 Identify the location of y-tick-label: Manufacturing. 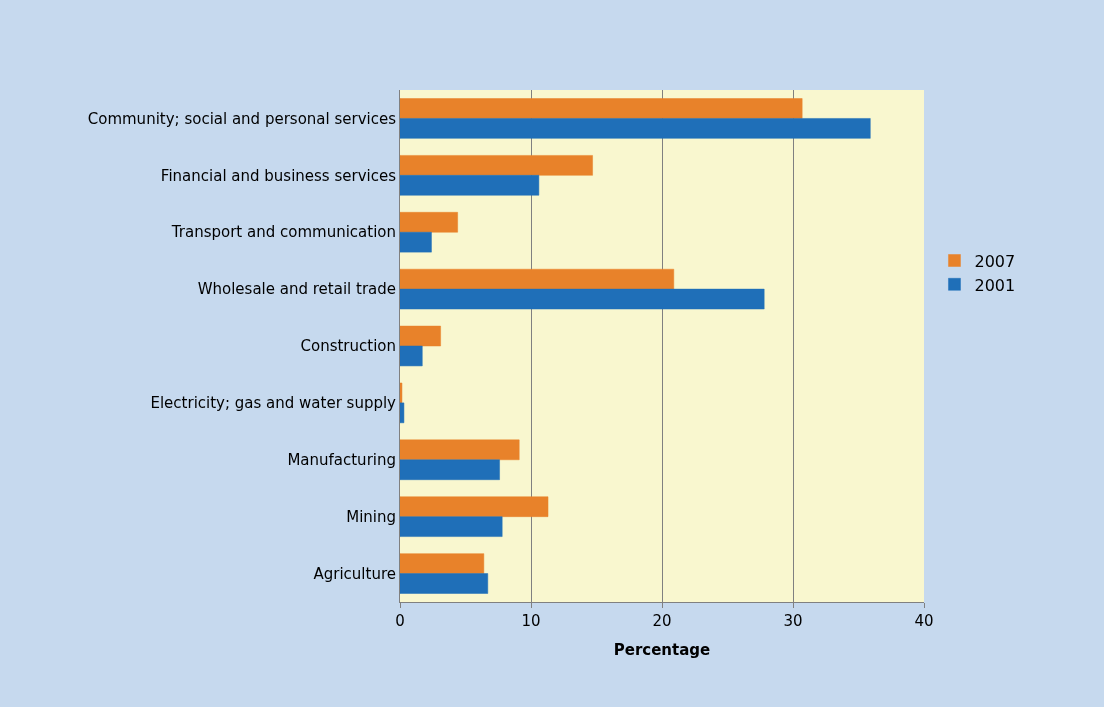
(341, 460).